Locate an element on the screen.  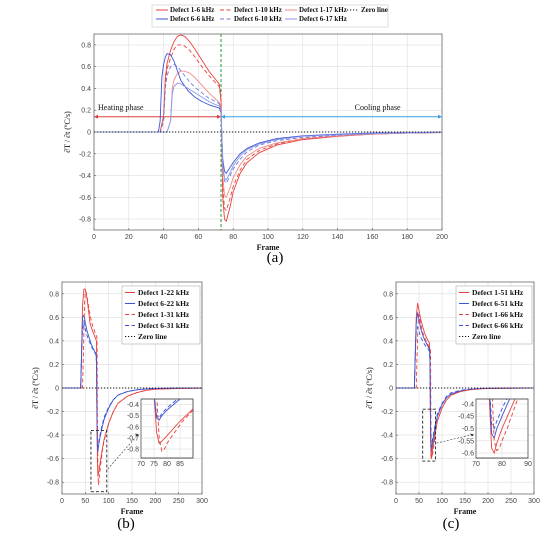
y-tick-label: -0.2 is located at coordinates (387, 412).